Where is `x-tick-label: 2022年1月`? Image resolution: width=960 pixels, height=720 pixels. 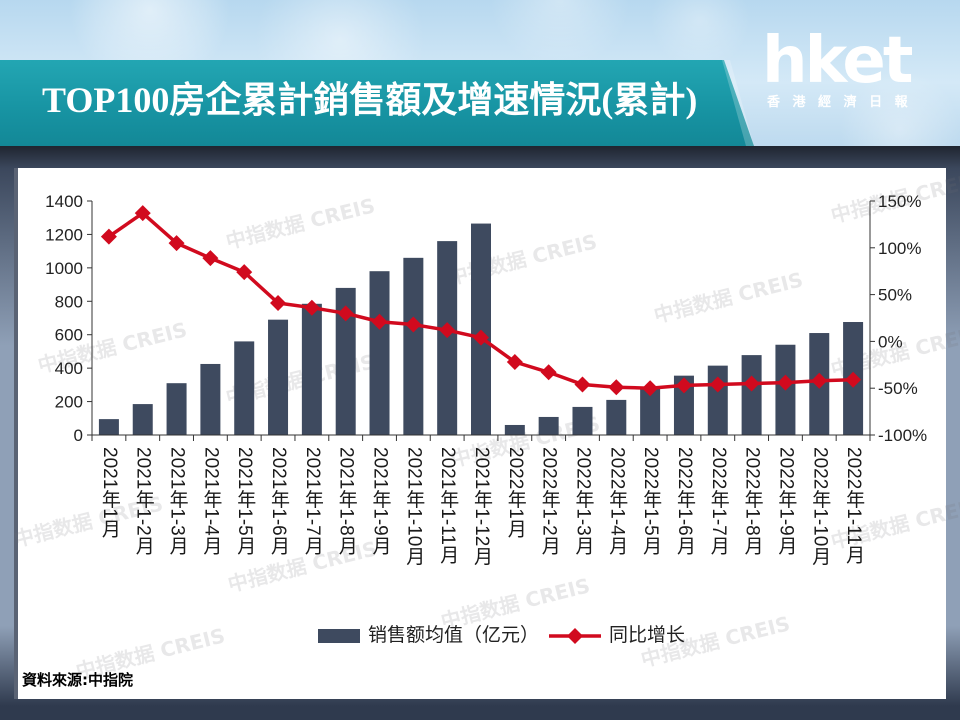 x-tick-label: 2022年1月 is located at coordinates (515, 492).